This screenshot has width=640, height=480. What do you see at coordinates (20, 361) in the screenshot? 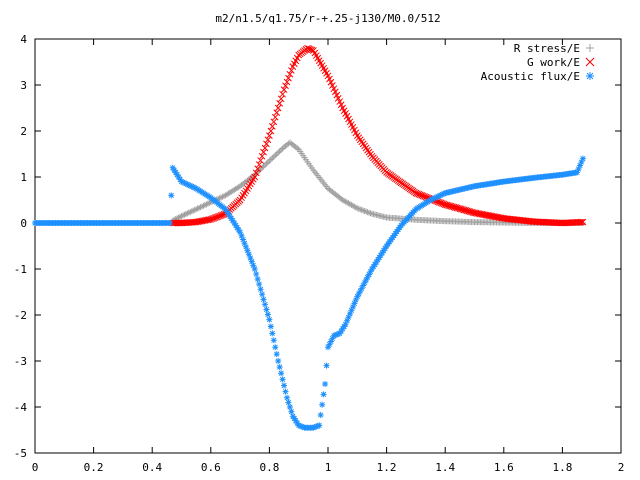
I see `y-tick-label: -3` at bounding box center [20, 361].